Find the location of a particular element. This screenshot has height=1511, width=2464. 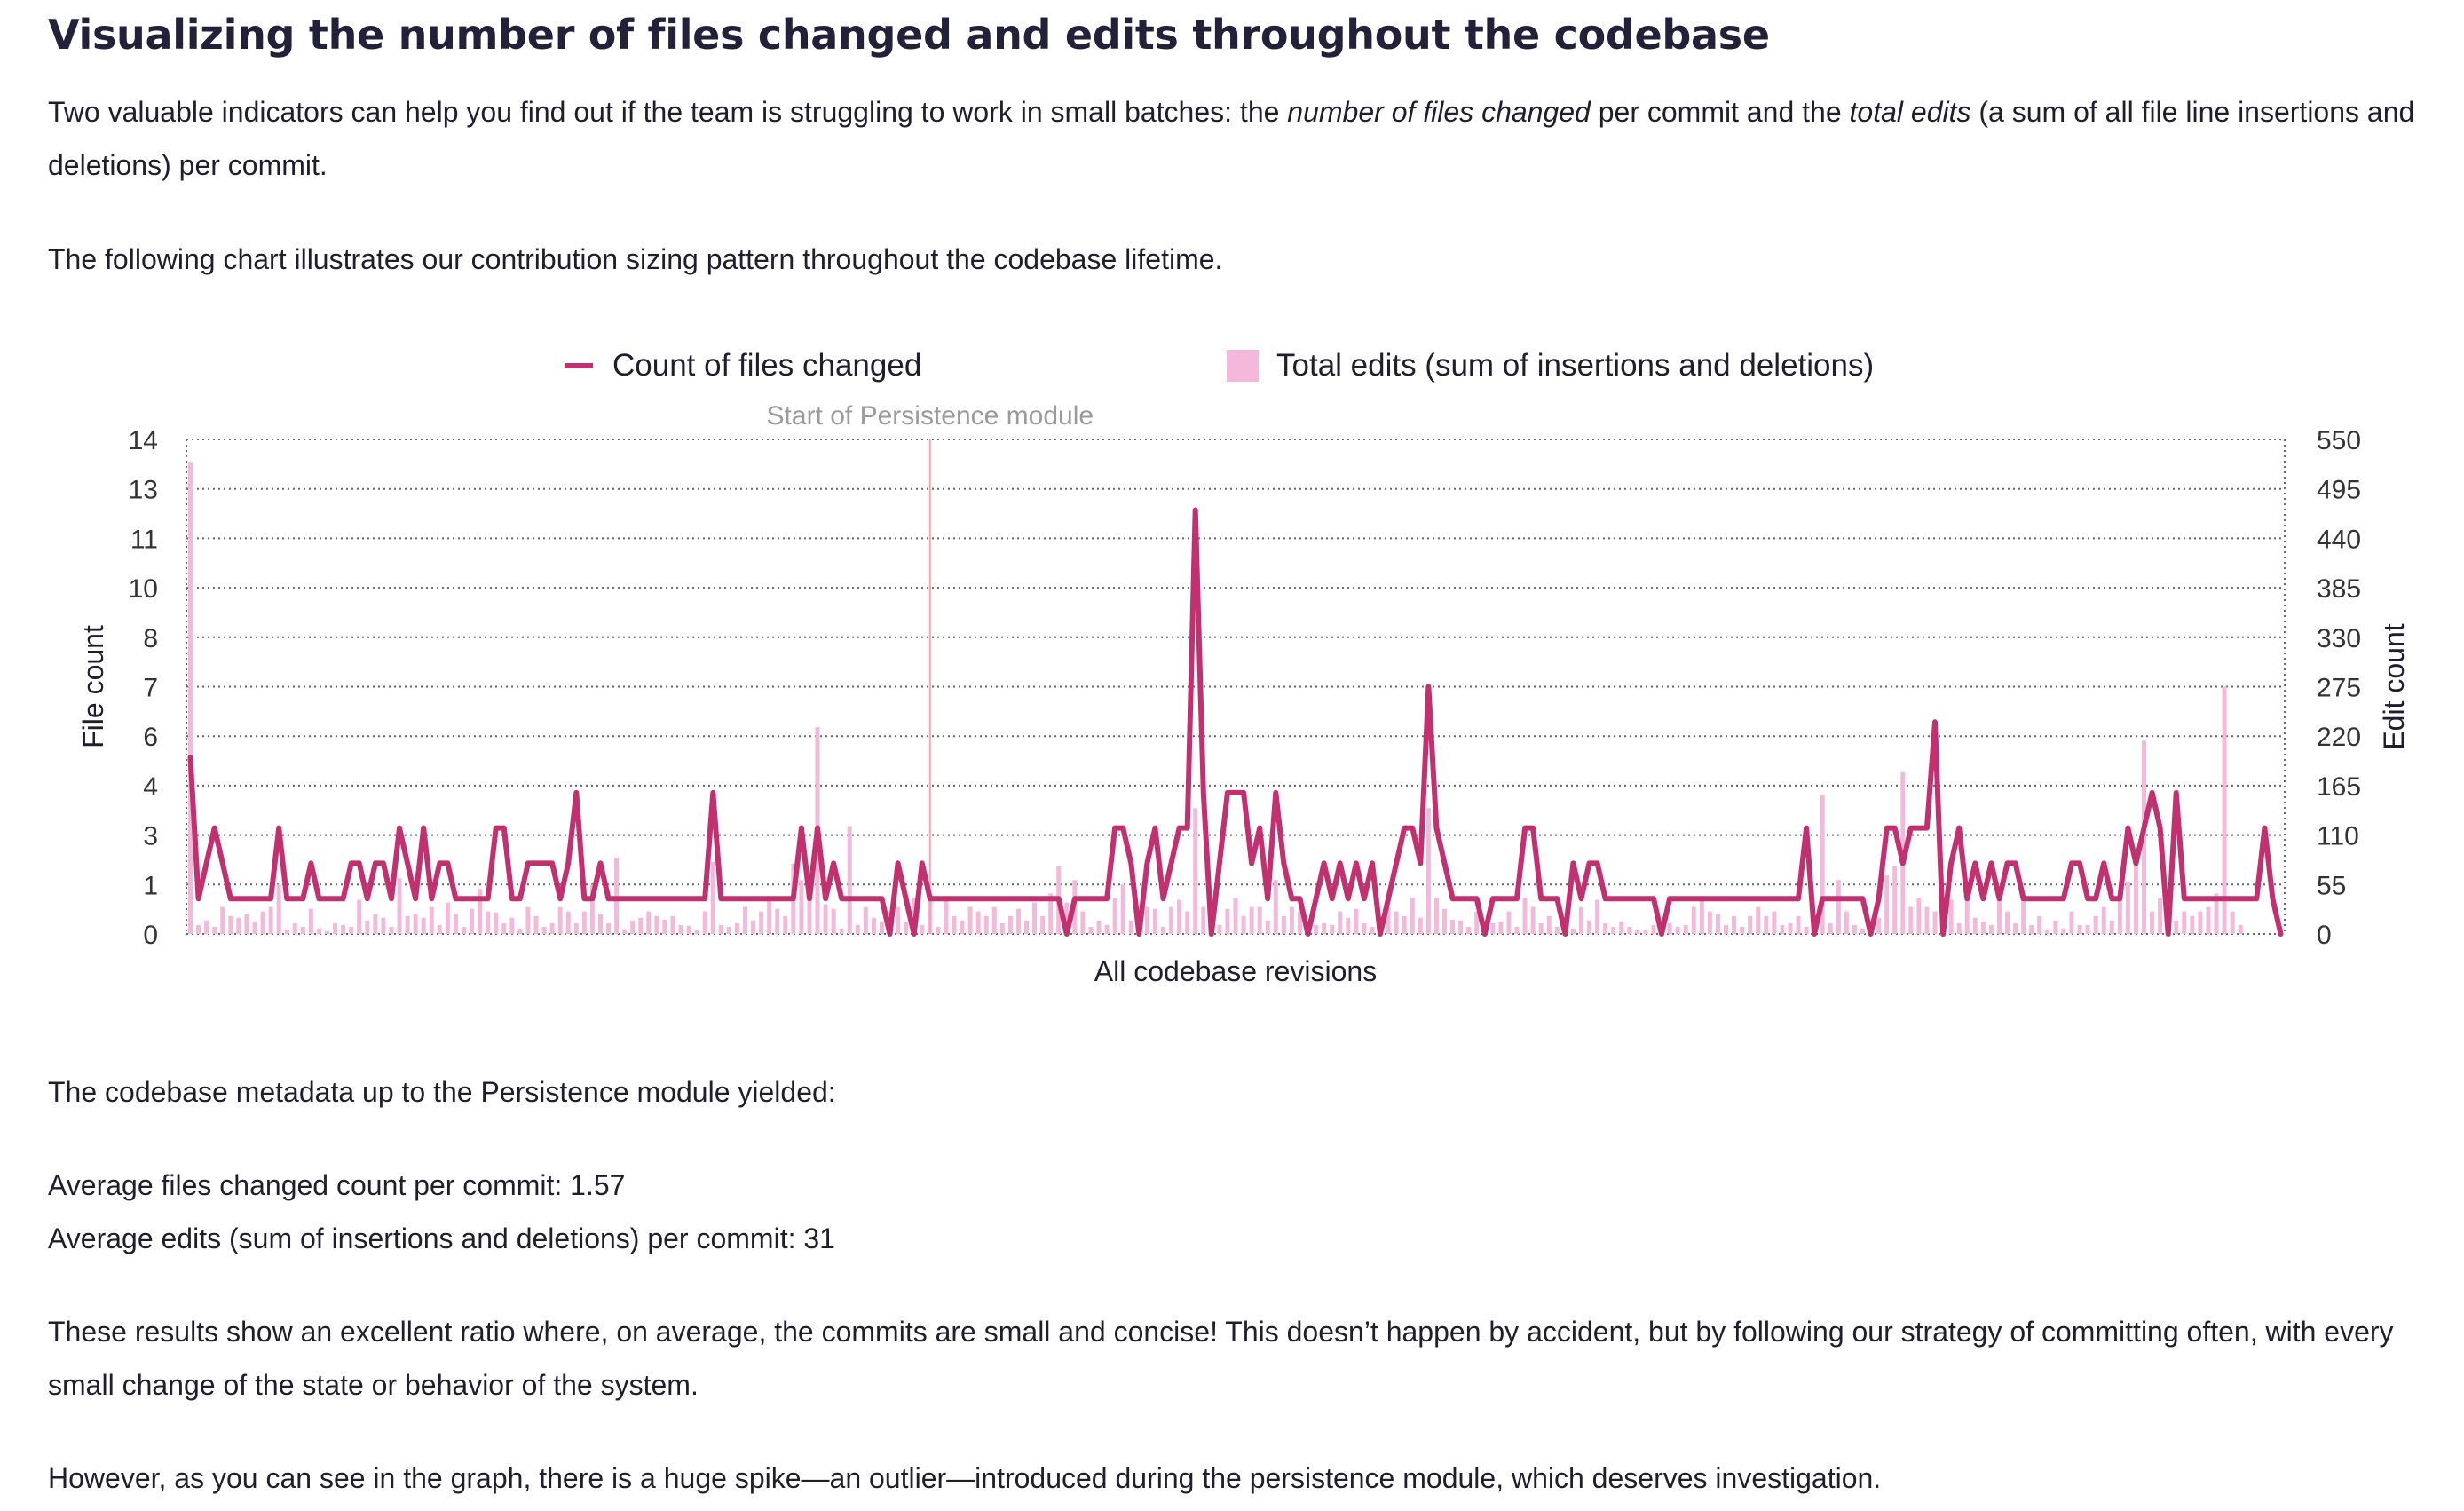

left-tick-label: 0 is located at coordinates (150, 935).